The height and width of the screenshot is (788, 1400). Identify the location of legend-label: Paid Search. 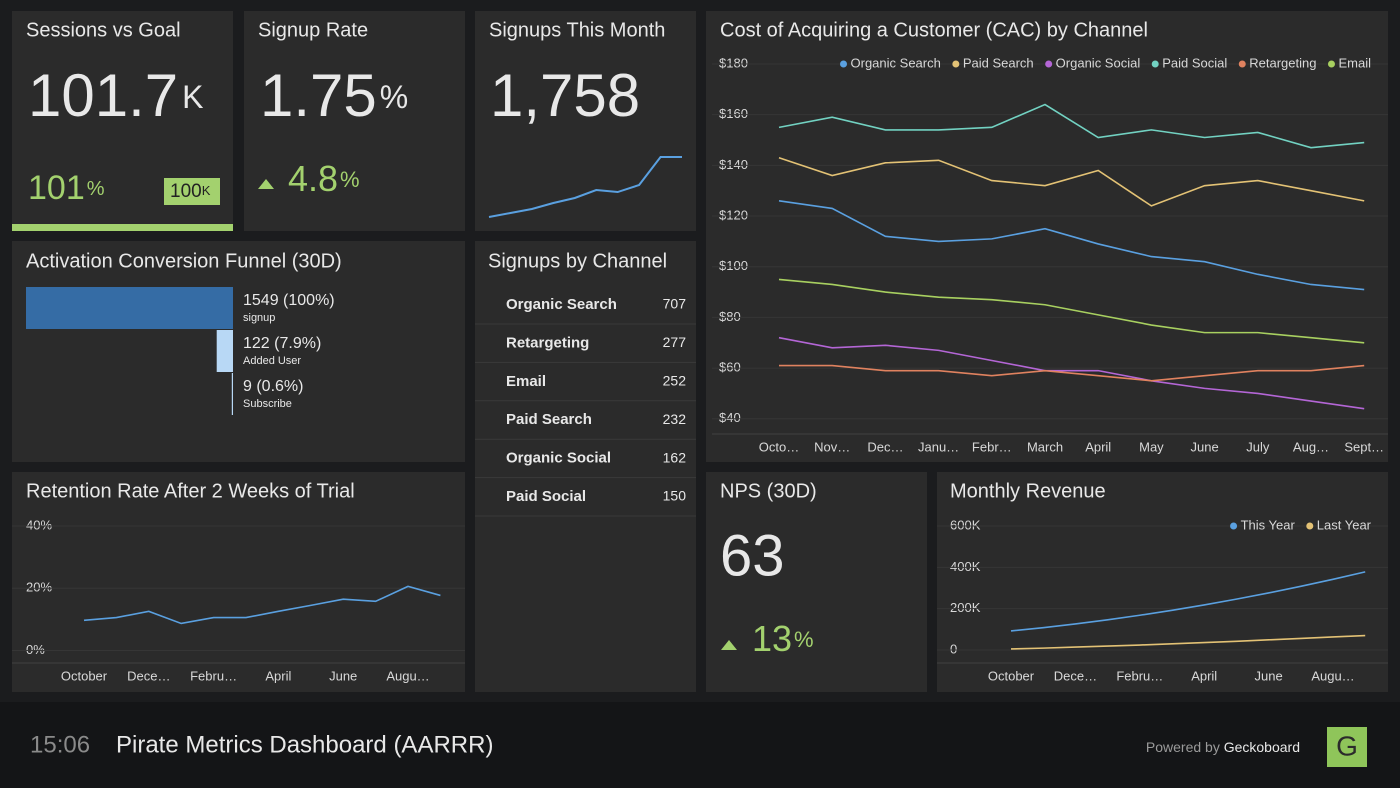
(998, 62).